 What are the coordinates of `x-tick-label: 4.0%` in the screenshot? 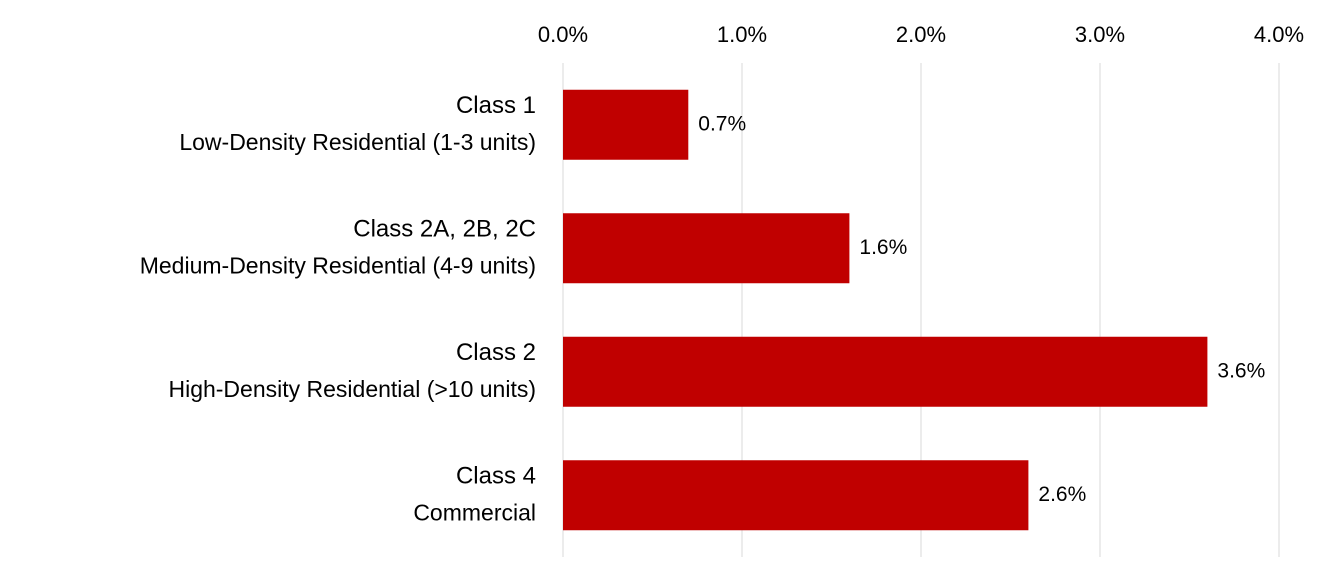 It's located at (1279, 34).